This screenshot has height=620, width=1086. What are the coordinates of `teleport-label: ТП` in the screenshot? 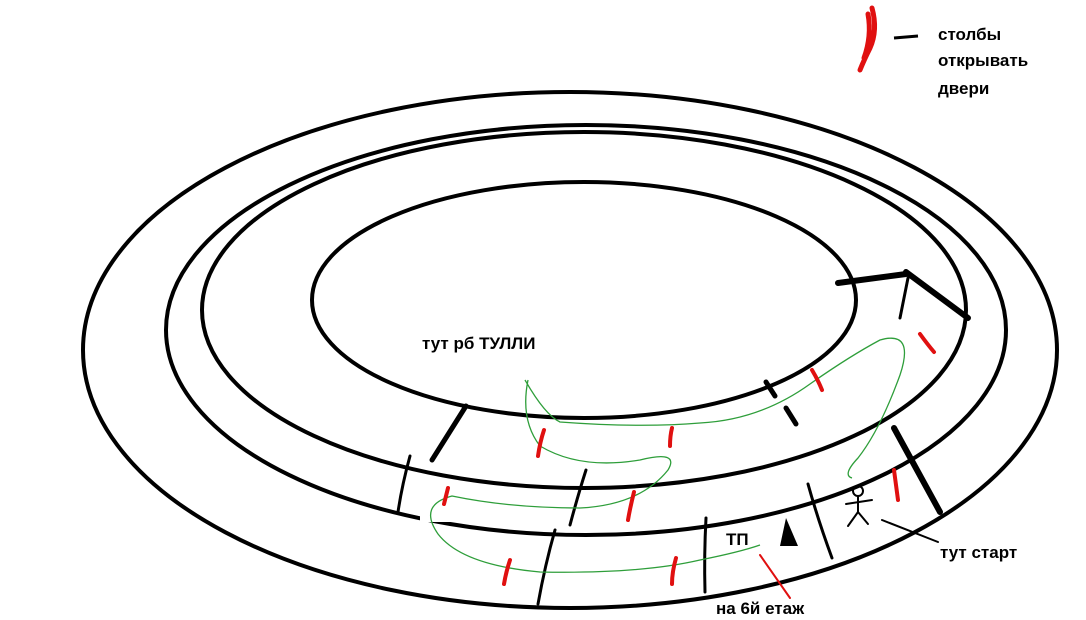 It's located at (737, 539).